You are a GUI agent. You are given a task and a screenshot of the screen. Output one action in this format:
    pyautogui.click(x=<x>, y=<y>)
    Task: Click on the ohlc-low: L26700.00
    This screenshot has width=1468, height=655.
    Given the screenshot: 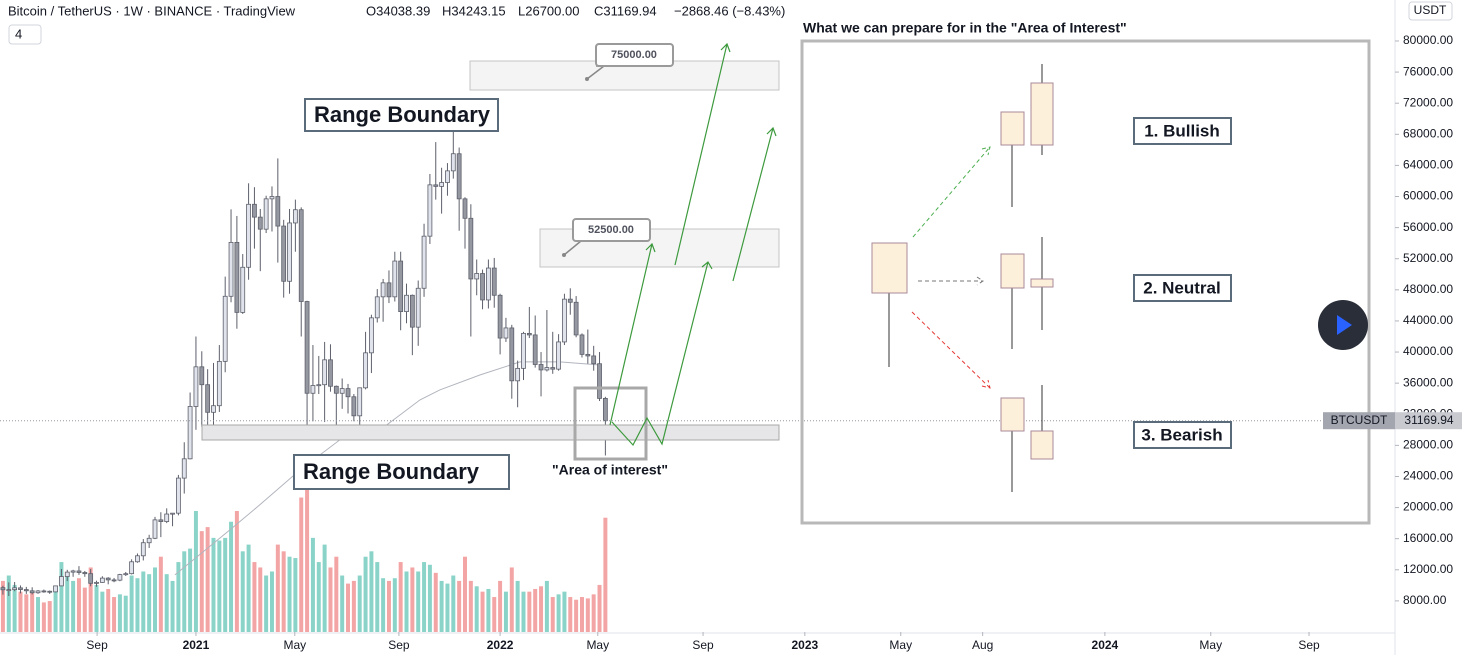 What is the action you would take?
    pyautogui.click(x=548, y=10)
    